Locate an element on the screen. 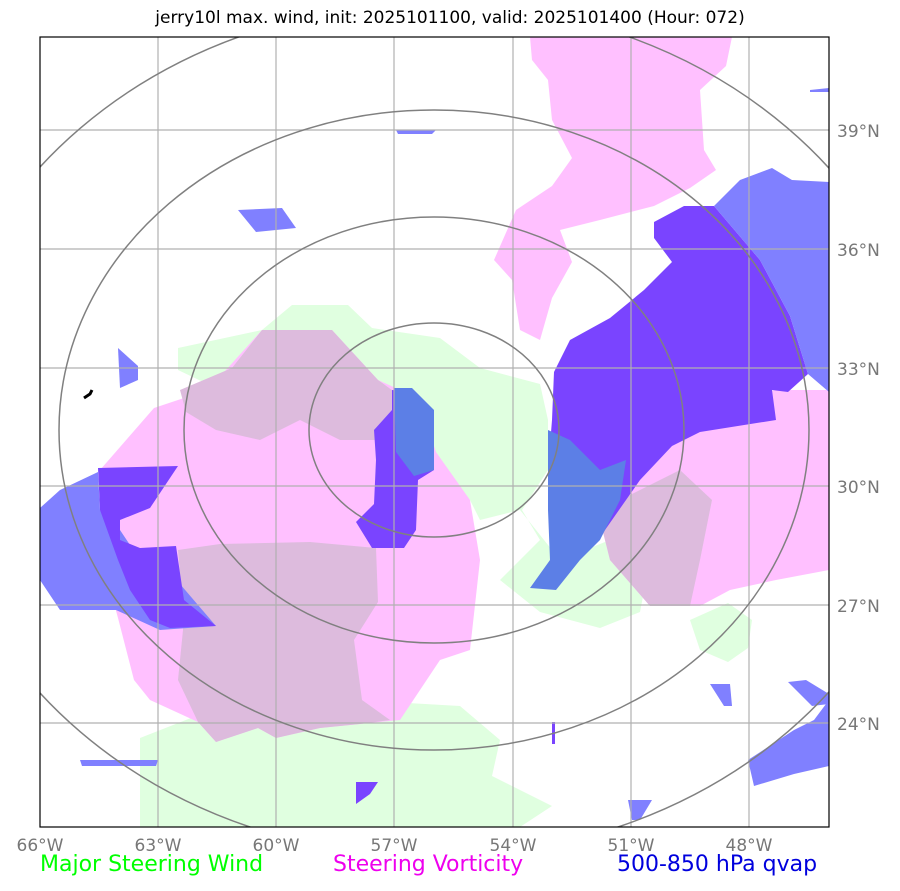 Image resolution: width=900 pixels, height=891 pixels. qvap-region-south-small is located at coordinates (367, 793).